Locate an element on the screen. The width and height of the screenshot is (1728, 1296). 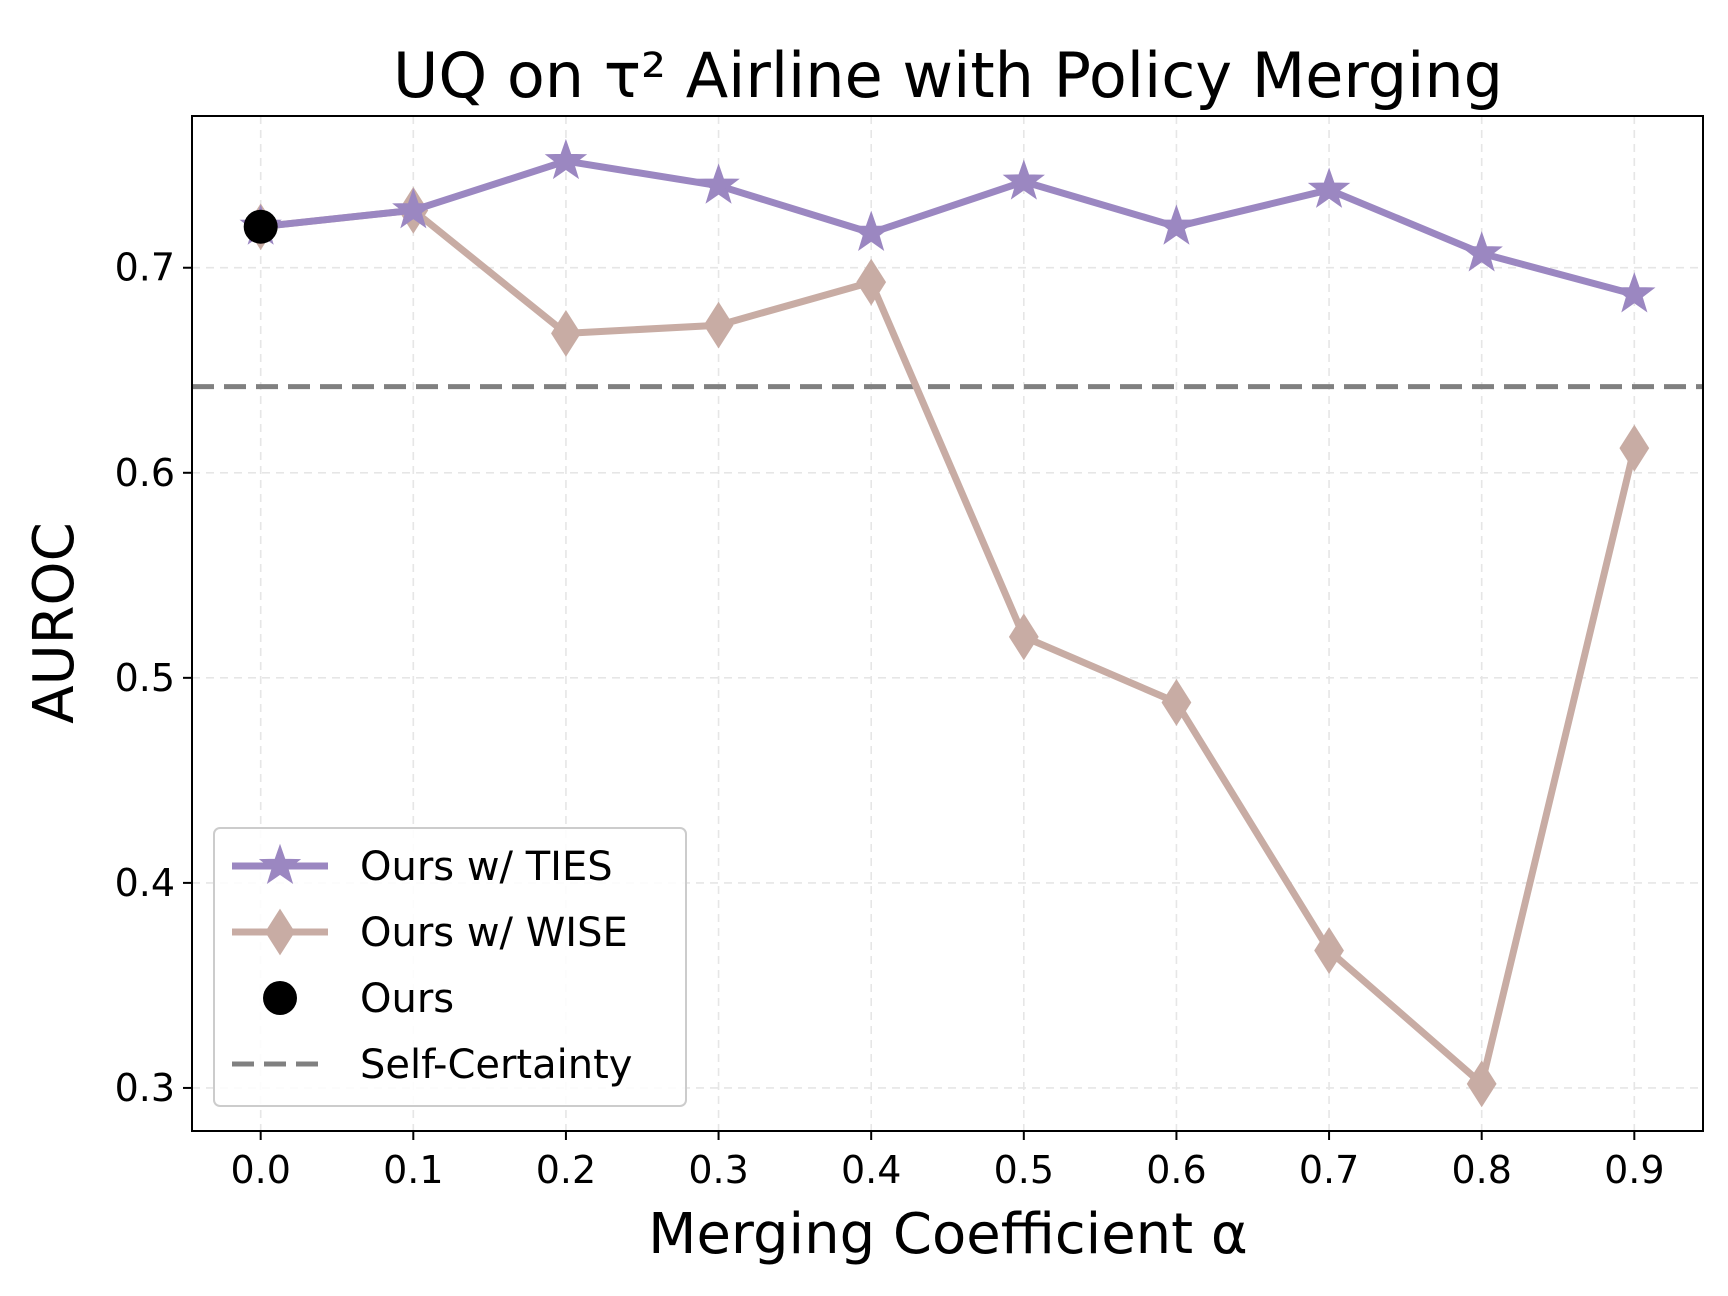
y-tick-label: 0.5 is located at coordinates (145, 678).